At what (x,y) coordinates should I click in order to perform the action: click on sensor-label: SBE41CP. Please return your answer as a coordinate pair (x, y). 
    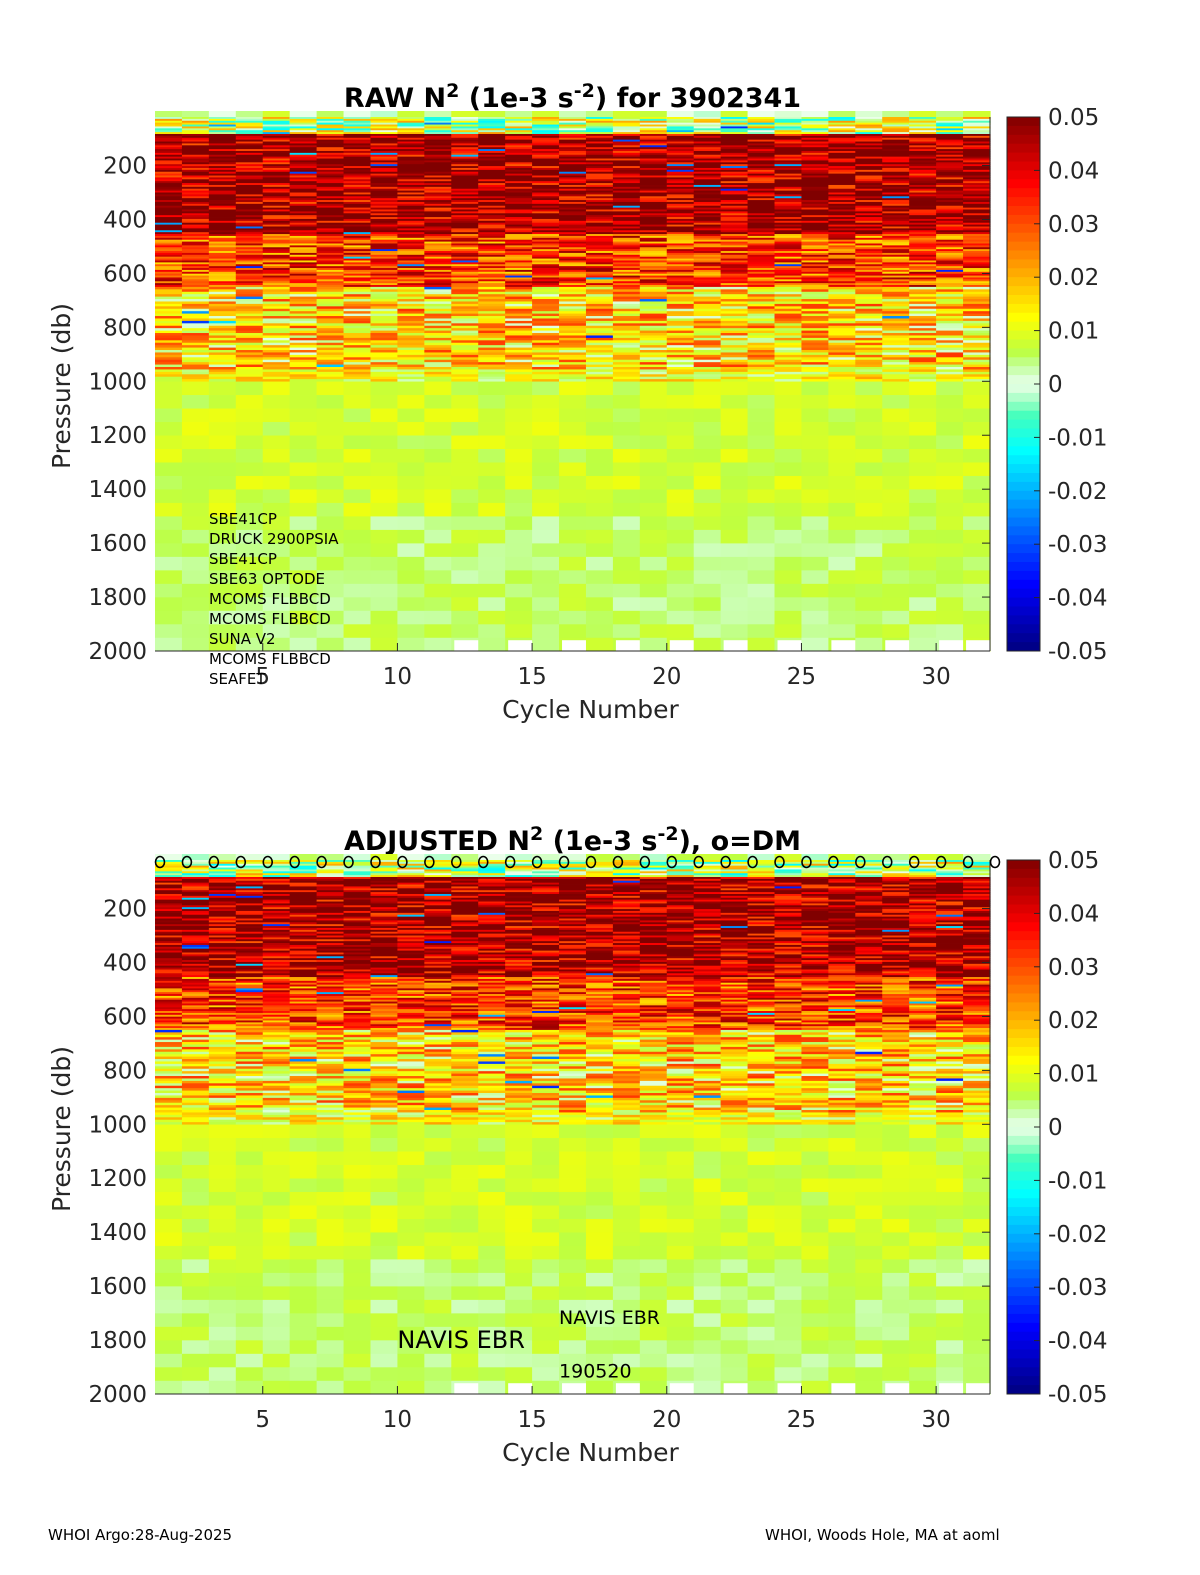
    Looking at the image, I should click on (243, 519).